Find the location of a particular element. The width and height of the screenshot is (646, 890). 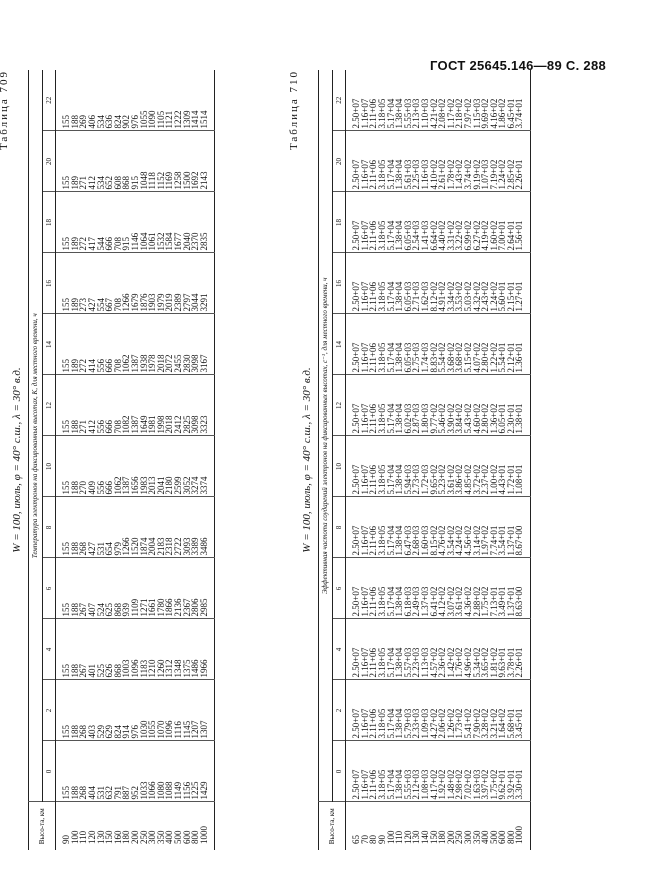

value-cell: 2143 is located at coordinates (207, 161).